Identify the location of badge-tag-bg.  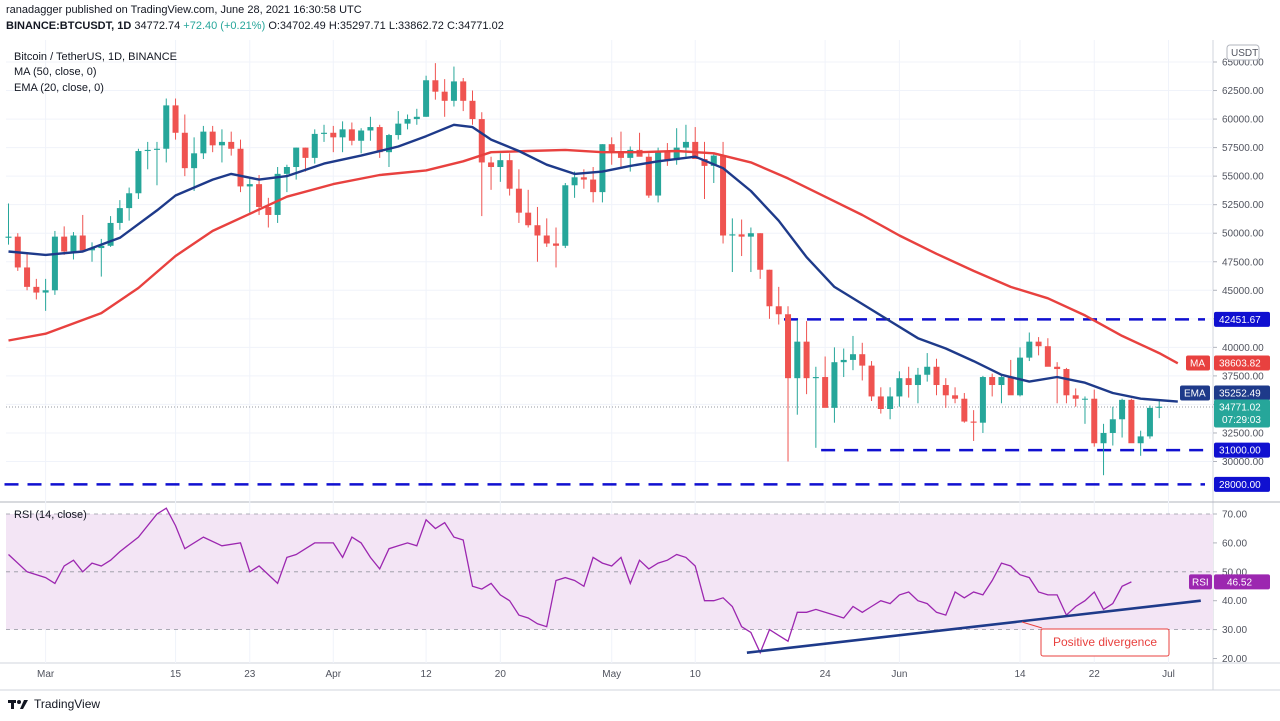
(1198, 363).